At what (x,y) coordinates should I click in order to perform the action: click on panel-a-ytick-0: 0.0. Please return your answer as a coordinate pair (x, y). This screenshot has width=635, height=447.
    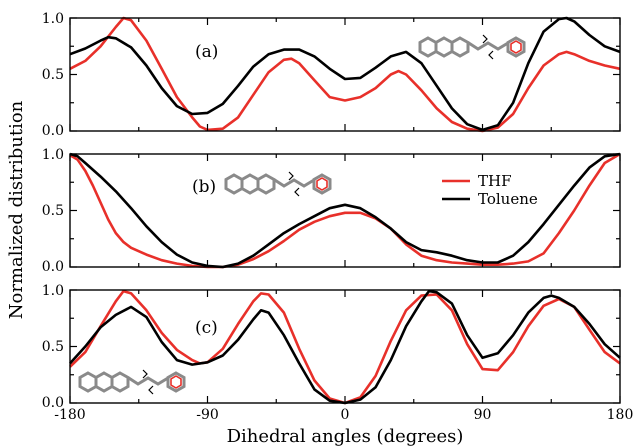
    Looking at the image, I should click on (53, 131).